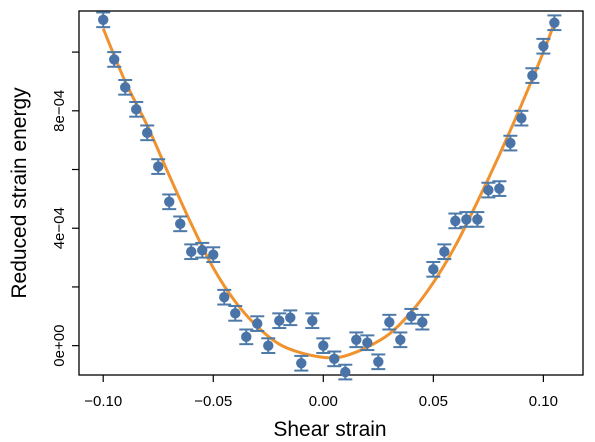 The width and height of the screenshot is (595, 442). I want to click on y-axis-ticks: 0e+00 4e−04 8e−04, so click(65, 209).